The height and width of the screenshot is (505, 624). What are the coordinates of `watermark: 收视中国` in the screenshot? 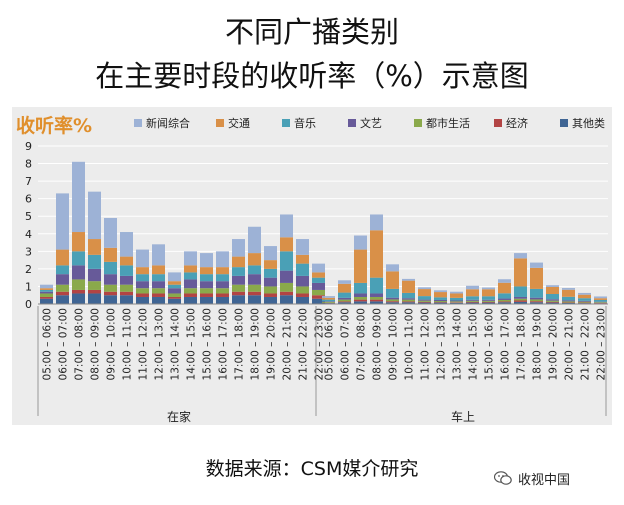 It's located at (532, 478).